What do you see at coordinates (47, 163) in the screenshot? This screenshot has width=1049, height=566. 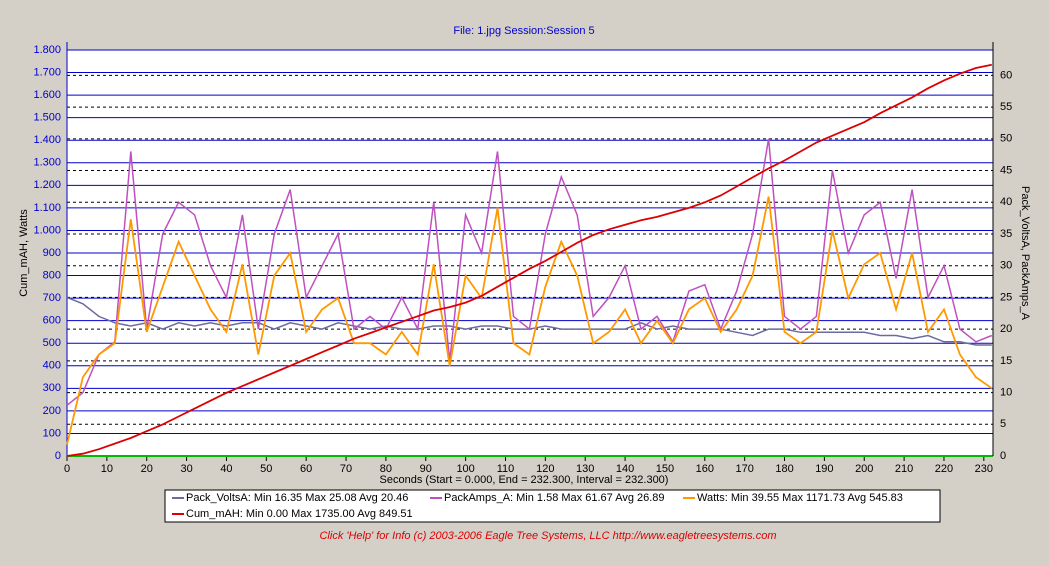 I see `y-tick-label: 1.300` at bounding box center [47, 163].